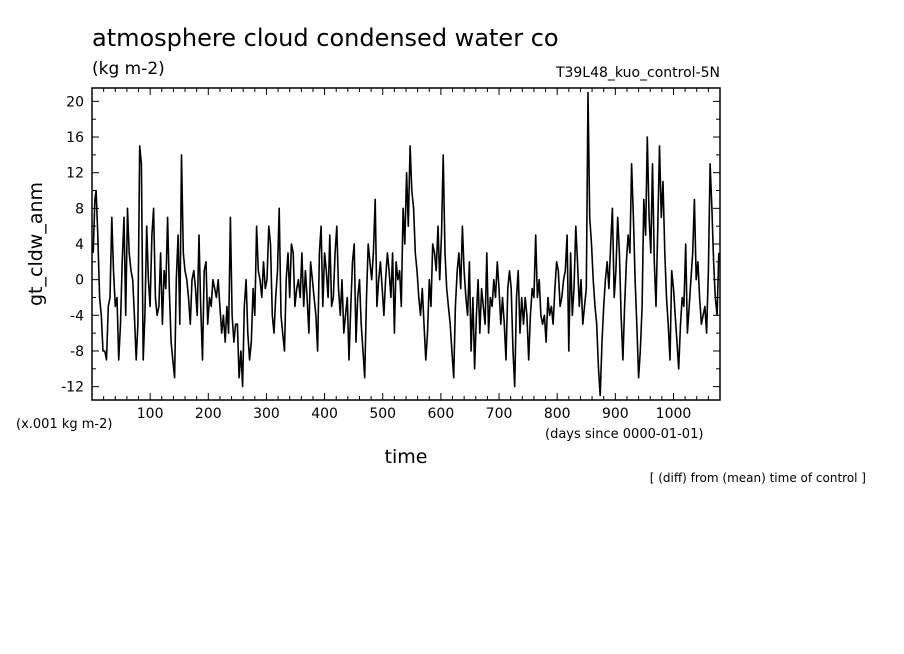 The image size is (904, 654). What do you see at coordinates (208, 414) in the screenshot?
I see `x-tick-label: 200` at bounding box center [208, 414].